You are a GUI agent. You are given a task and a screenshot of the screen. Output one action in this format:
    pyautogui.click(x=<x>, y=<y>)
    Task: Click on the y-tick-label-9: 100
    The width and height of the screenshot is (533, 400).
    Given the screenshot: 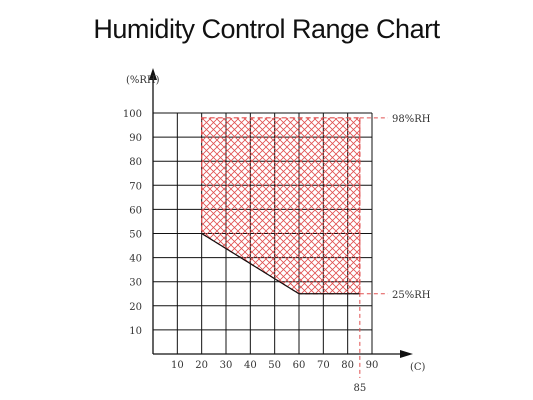 What is the action you would take?
    pyautogui.click(x=132, y=114)
    